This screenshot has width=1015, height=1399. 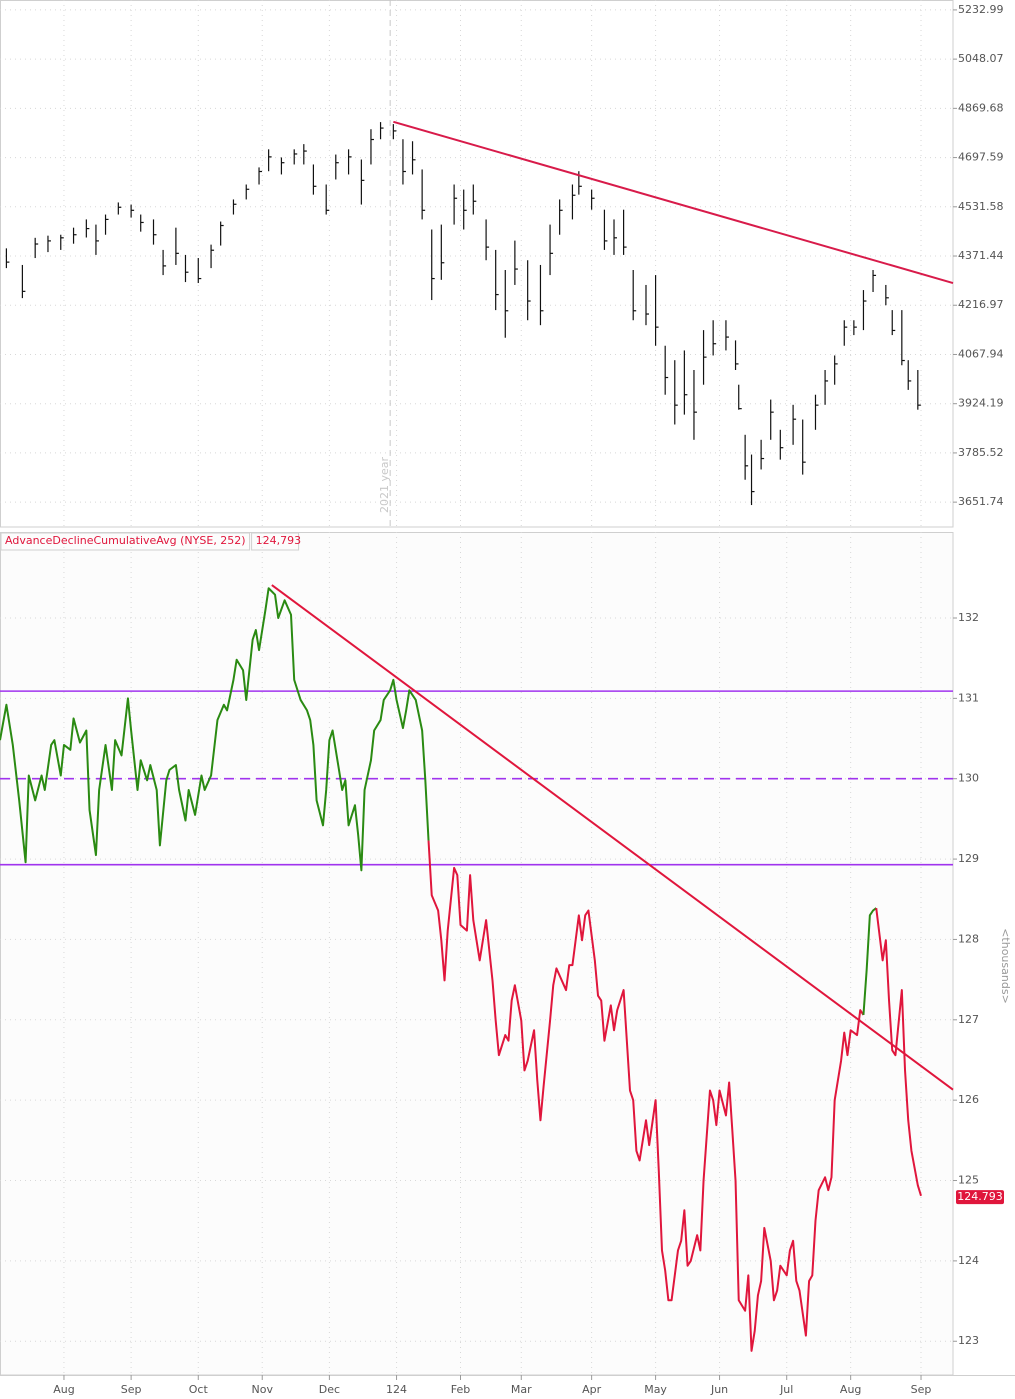 I want to click on y-tick-label: 128, so click(x=968, y=938).